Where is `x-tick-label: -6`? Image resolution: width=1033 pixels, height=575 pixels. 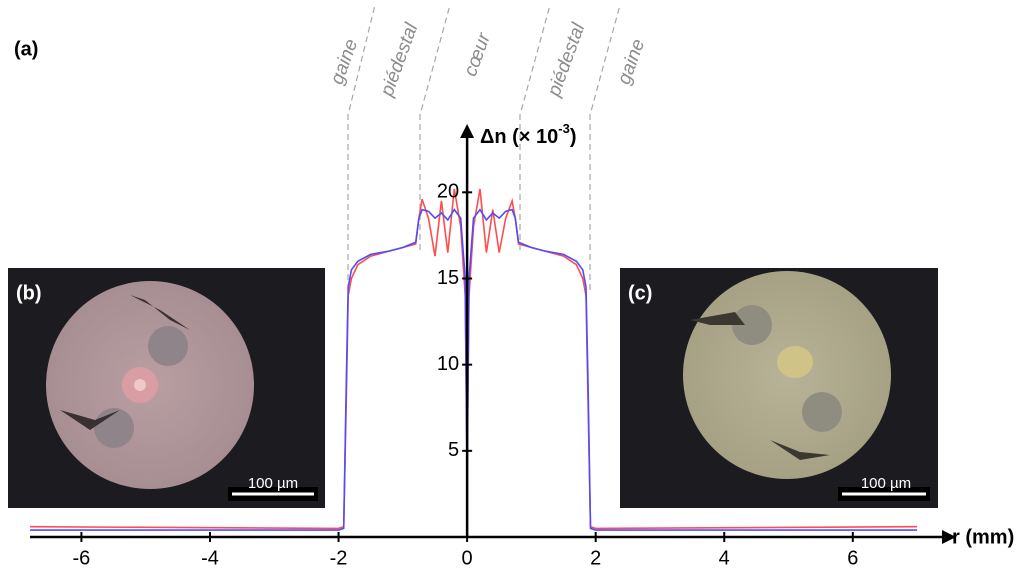 x-tick-label: -6 is located at coordinates (82, 558).